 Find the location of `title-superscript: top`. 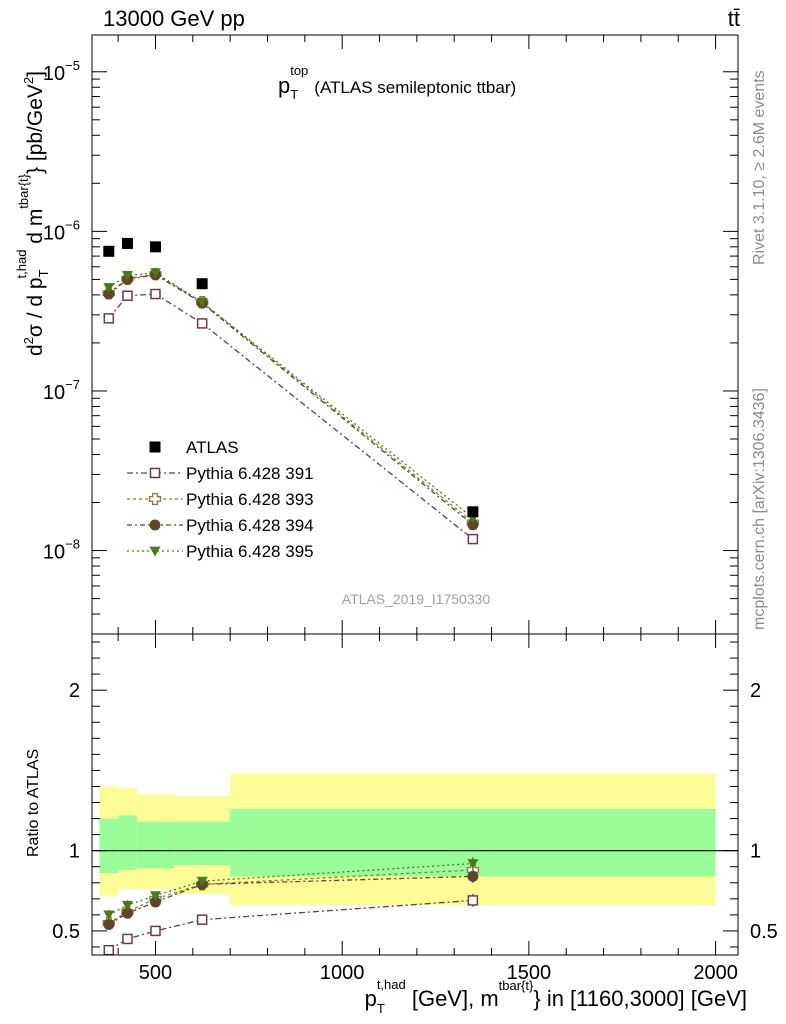

title-superscript: top is located at coordinates (299, 70).